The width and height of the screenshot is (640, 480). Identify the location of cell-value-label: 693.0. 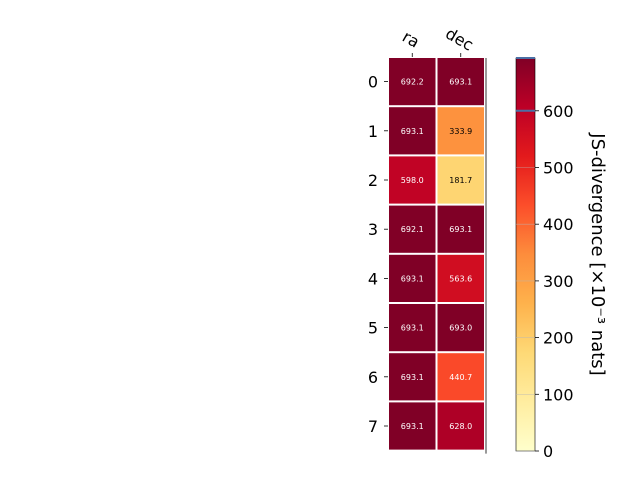
(460, 328).